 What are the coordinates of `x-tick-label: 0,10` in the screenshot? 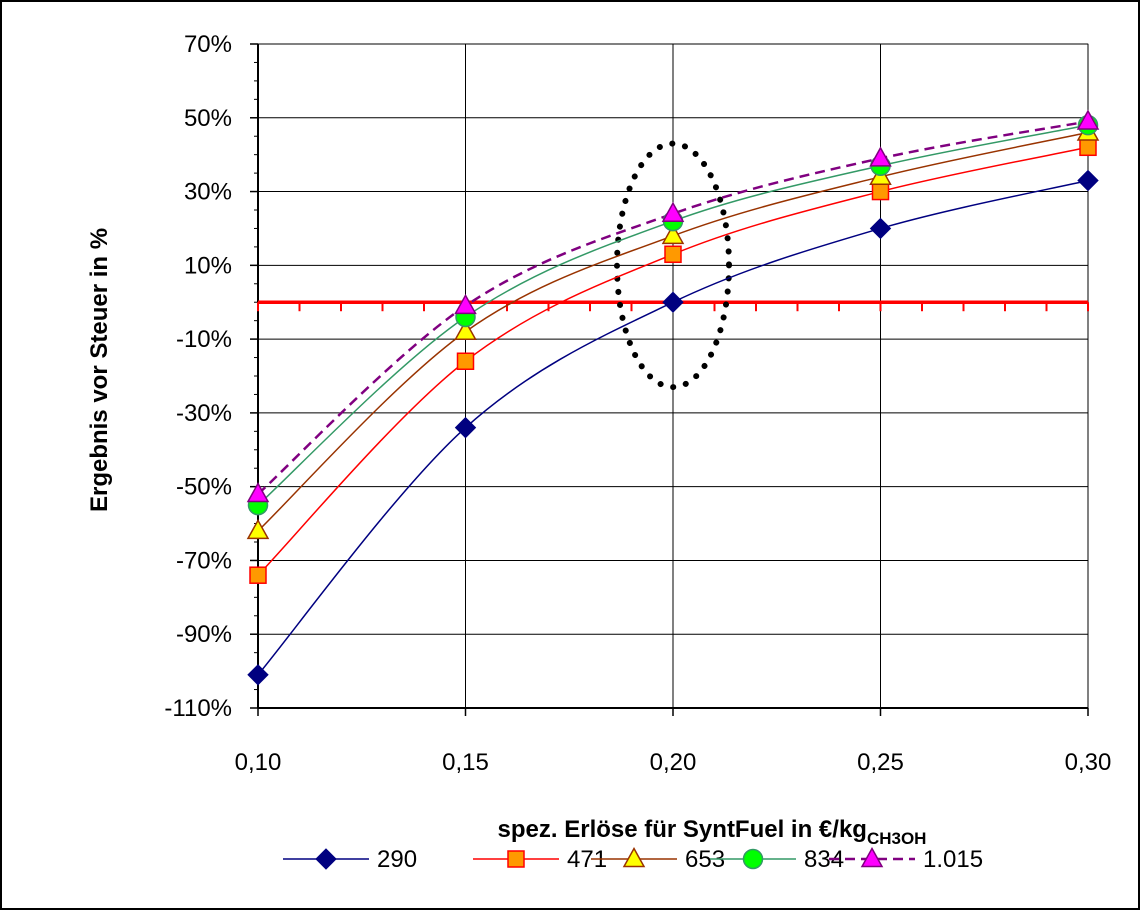 It's located at (258, 762).